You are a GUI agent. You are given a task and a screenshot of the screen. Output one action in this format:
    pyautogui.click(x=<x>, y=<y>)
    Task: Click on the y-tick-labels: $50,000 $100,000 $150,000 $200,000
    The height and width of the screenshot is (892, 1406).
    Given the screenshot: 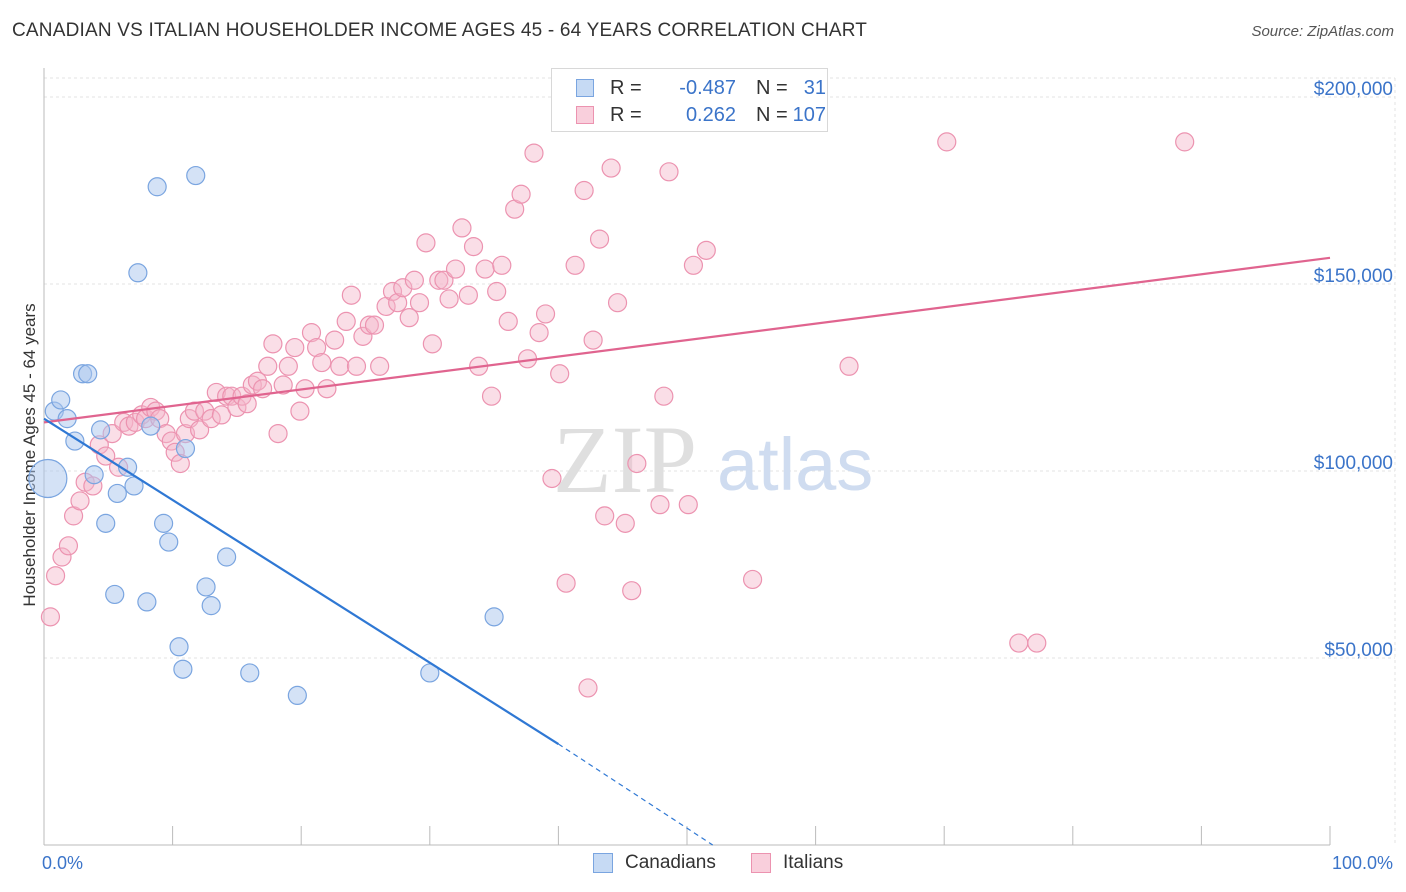 What is the action you would take?
    pyautogui.click(x=1353, y=370)
    